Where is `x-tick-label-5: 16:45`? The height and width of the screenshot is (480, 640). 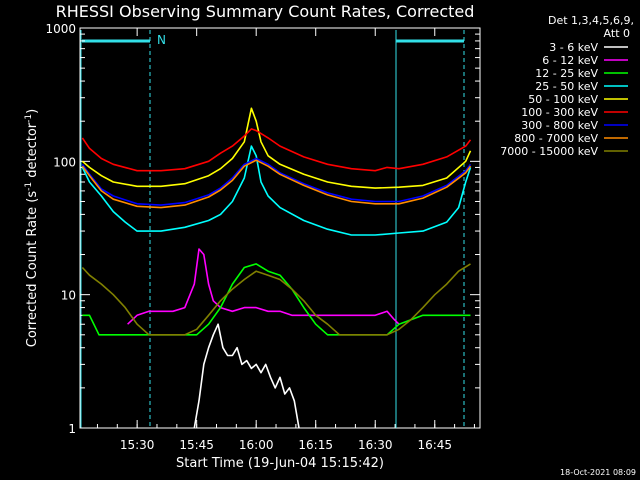
x-tick-label-5: 16:45 is located at coordinates (434, 445).